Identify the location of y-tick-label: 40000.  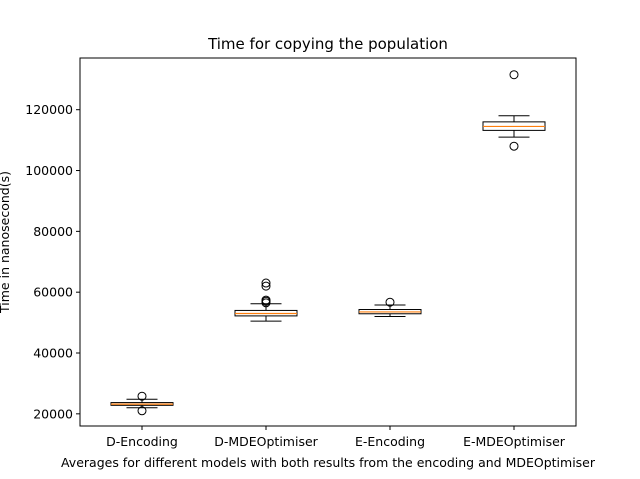
(53, 353).